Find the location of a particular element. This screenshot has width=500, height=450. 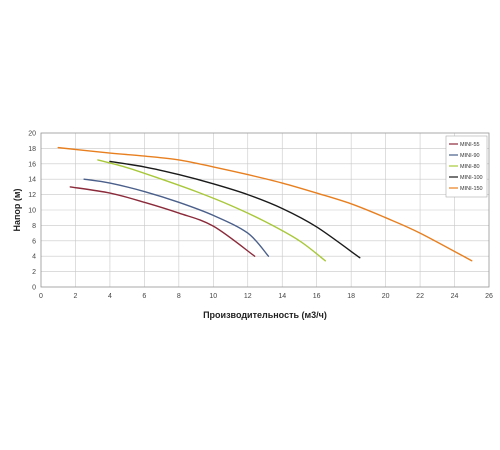

y-tick-label: 18 is located at coordinates (32, 149).